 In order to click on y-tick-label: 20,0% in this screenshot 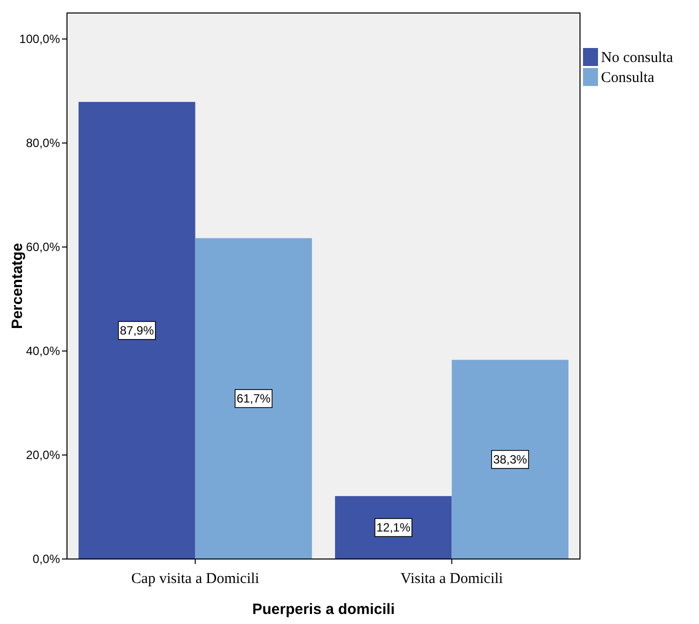, I will do `click(43, 455)`.